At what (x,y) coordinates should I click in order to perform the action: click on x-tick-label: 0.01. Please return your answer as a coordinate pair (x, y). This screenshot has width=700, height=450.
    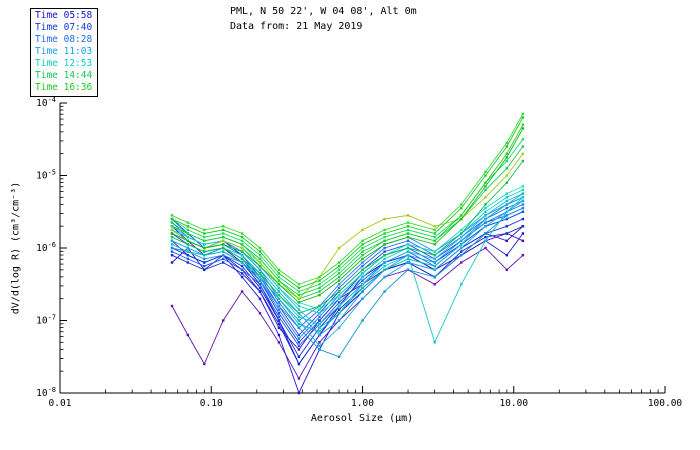
    Looking at the image, I should click on (60, 403).